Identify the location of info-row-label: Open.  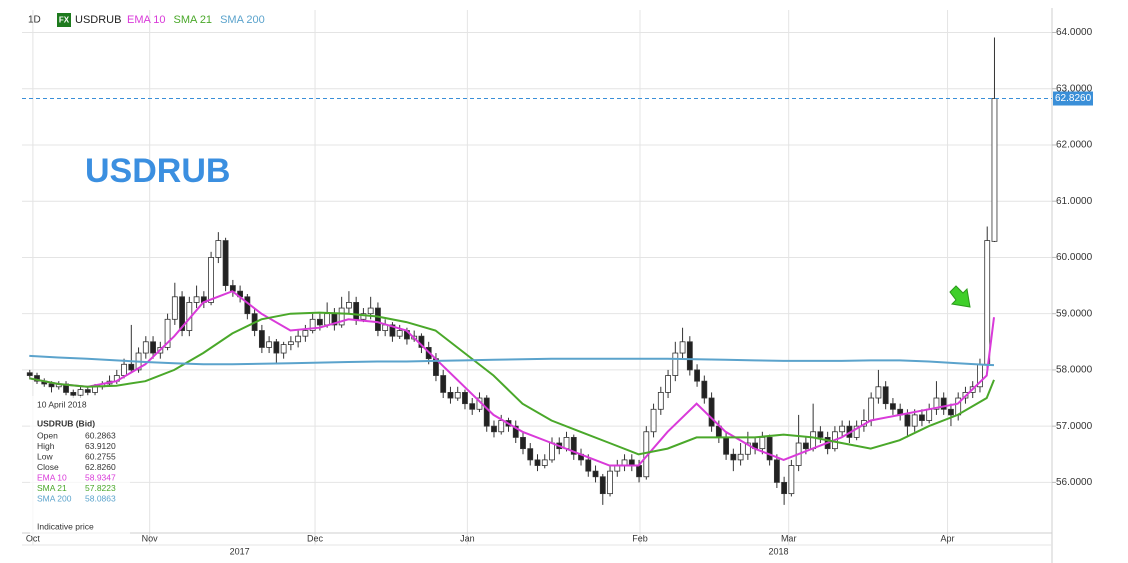
(47, 435).